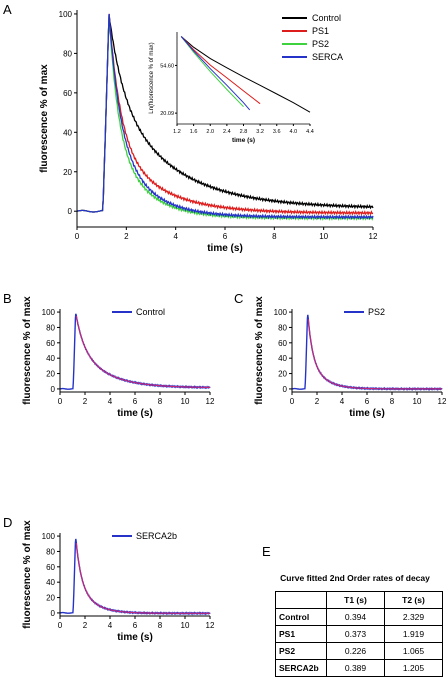 This screenshot has height=693, width=448. What do you see at coordinates (301, 651) in the screenshot?
I see `table-row-label: PS2` at bounding box center [301, 651].